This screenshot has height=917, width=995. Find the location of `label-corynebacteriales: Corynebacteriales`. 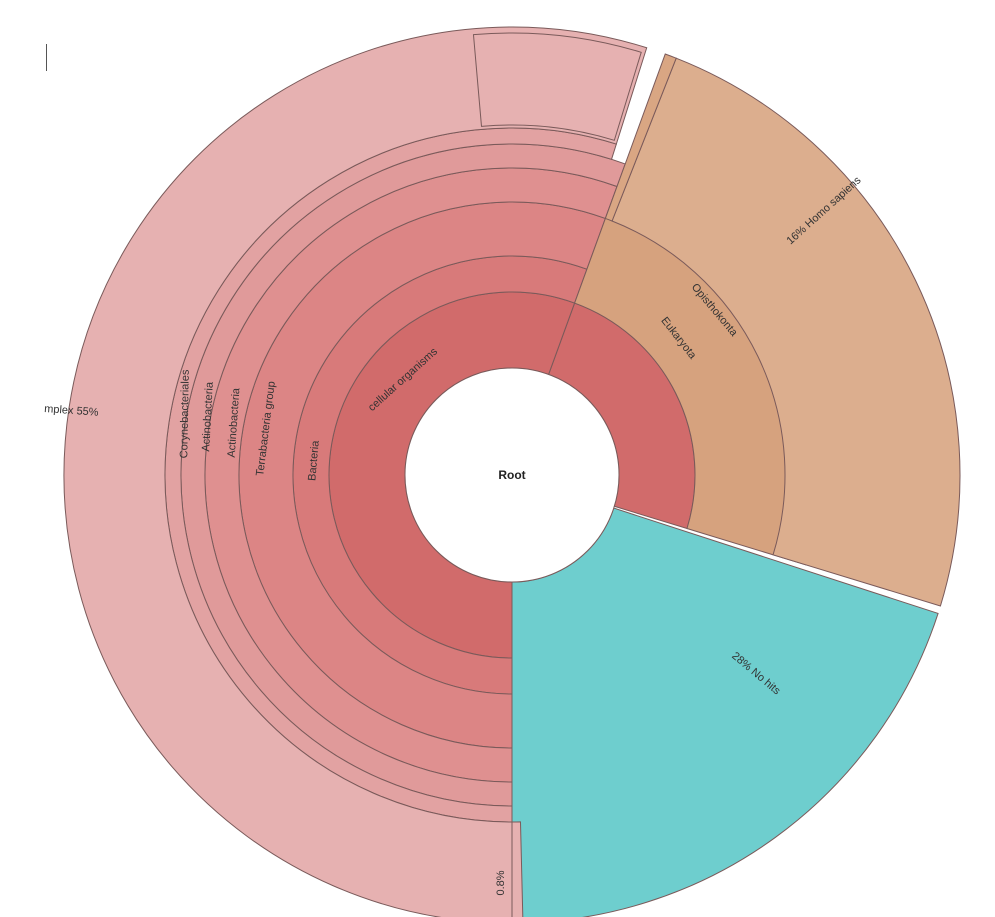

label-corynebacteriales: Corynebacteriales is located at coordinates (185, 413).